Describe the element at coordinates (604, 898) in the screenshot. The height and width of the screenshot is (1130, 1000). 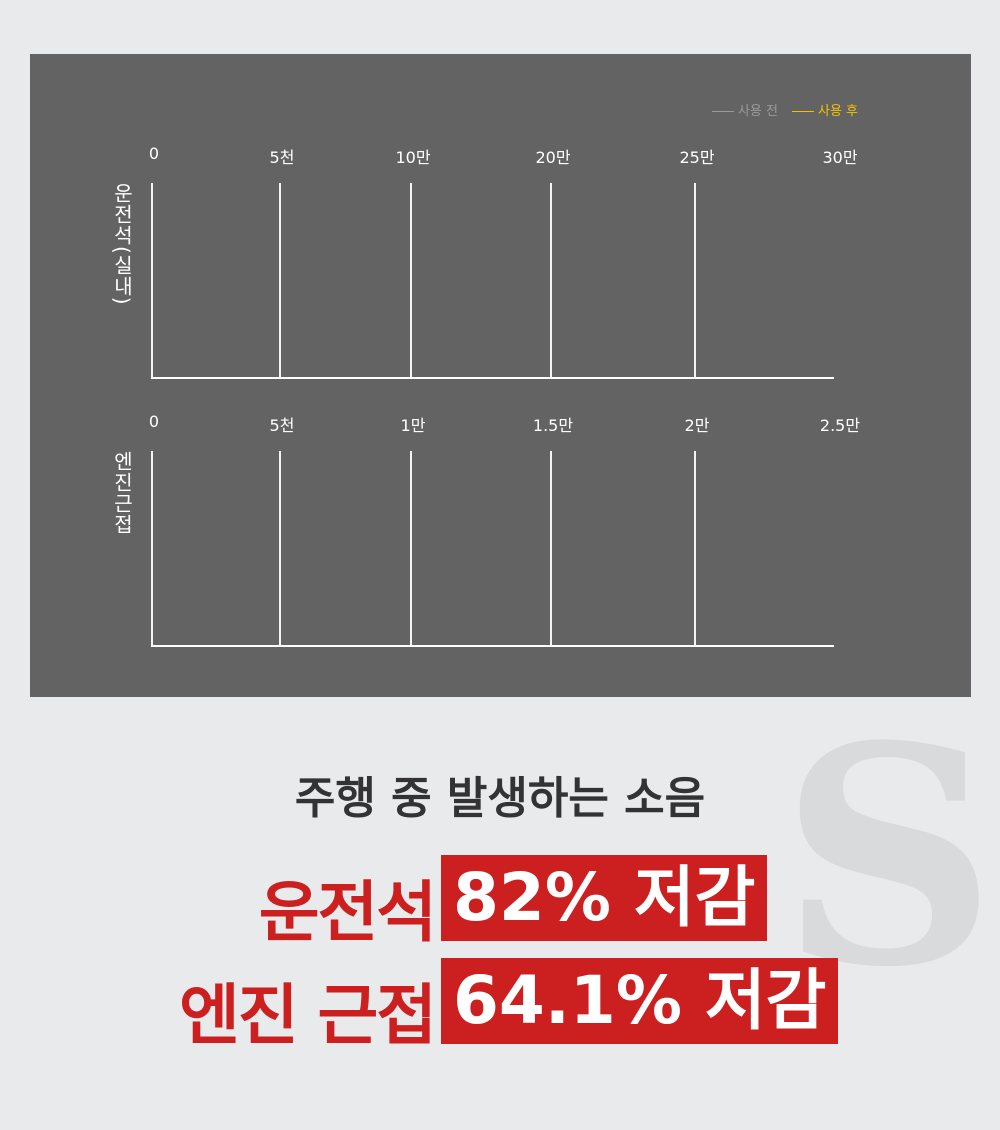
I see `result-value: 82% 저감` at that location.